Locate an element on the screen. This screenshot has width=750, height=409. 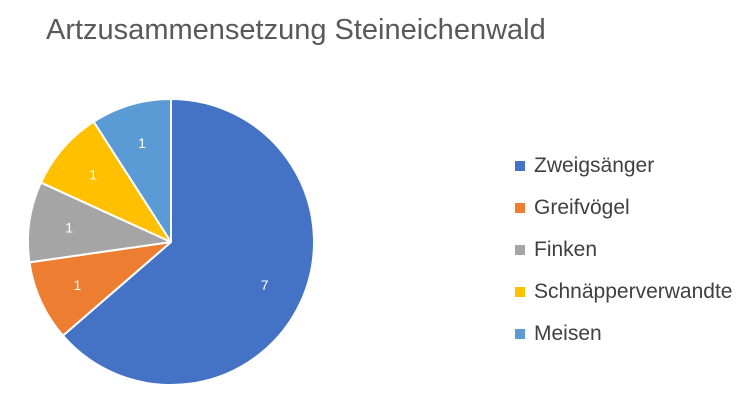
legend-item: Meisen is located at coordinates (623, 334).